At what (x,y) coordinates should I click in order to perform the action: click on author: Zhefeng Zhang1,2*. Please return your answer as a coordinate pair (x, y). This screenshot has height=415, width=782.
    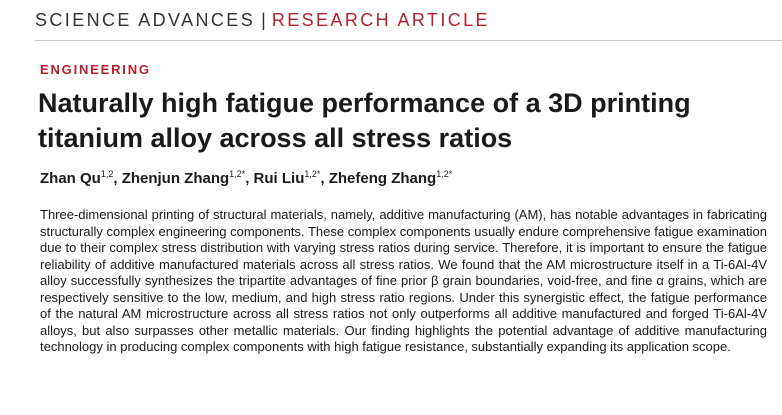
    Looking at the image, I should click on (390, 178).